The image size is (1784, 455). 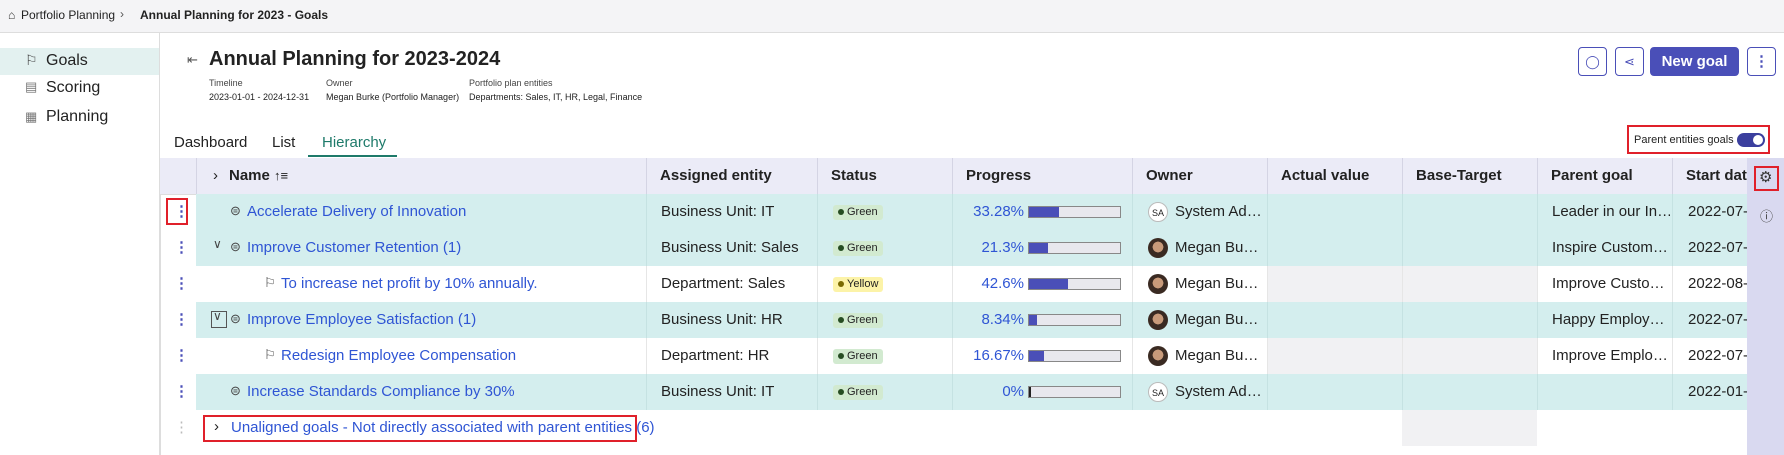 I want to click on home-icon: ⌂, so click(x=12, y=15).